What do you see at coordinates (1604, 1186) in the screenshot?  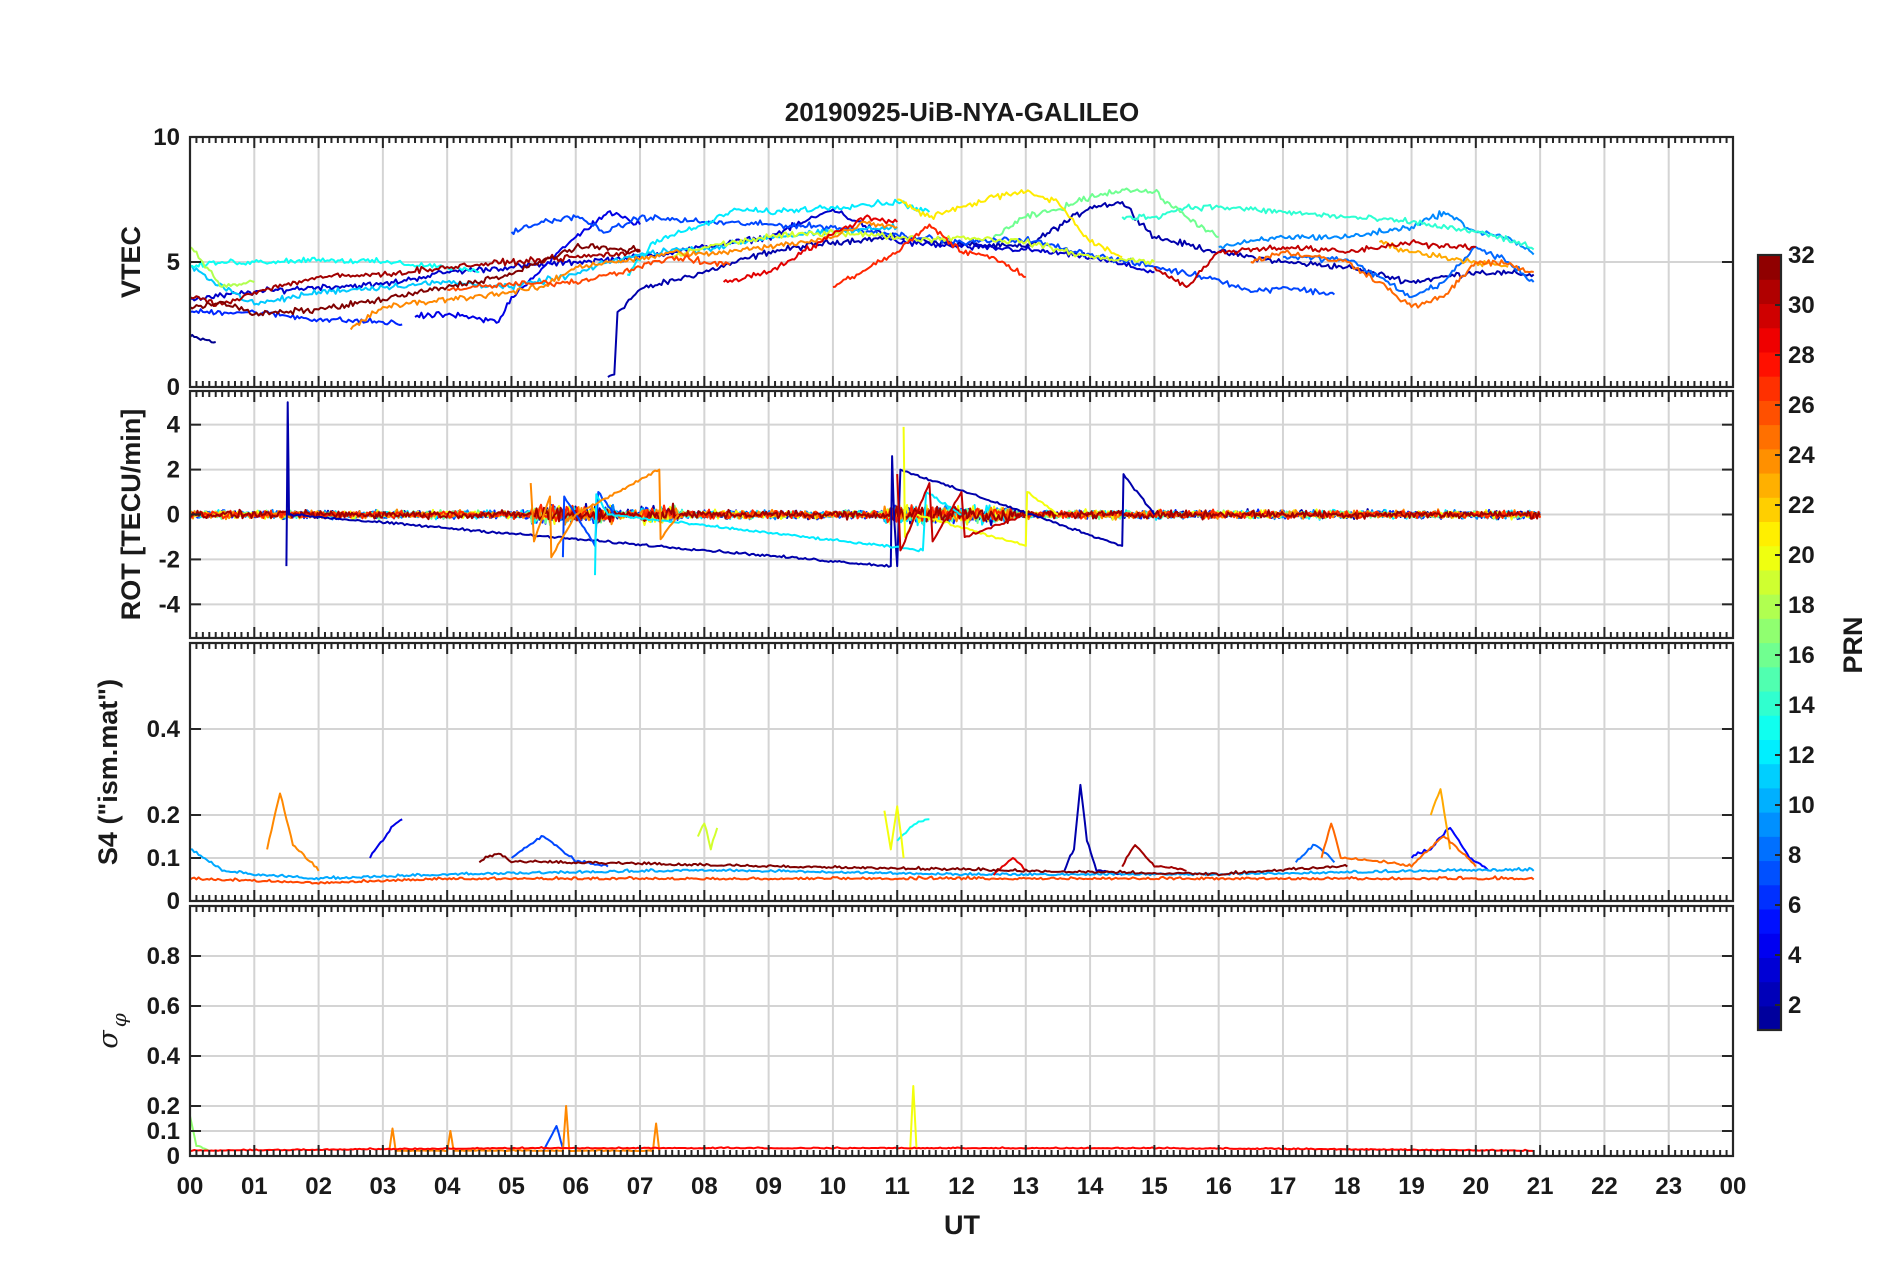 I see `x-tick-label: 22` at bounding box center [1604, 1186].